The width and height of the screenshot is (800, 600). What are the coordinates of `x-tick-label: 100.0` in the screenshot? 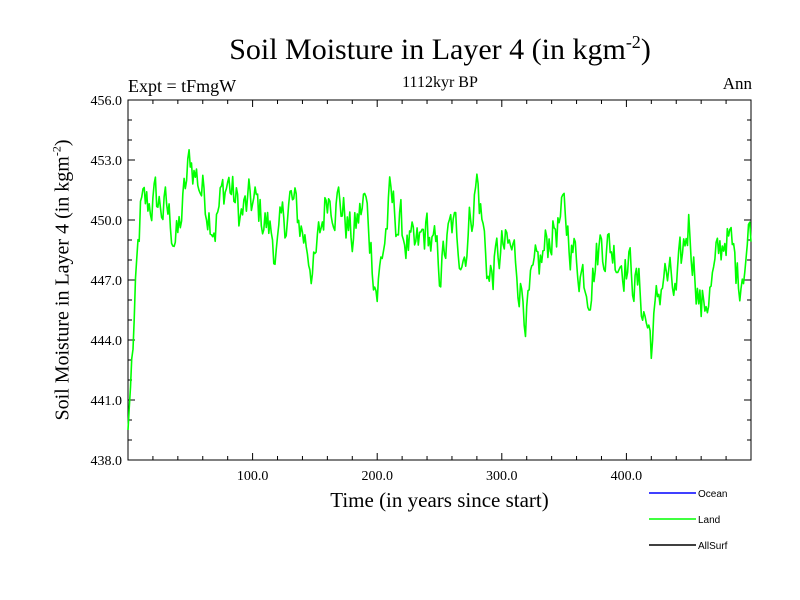 It's located at (253, 476).